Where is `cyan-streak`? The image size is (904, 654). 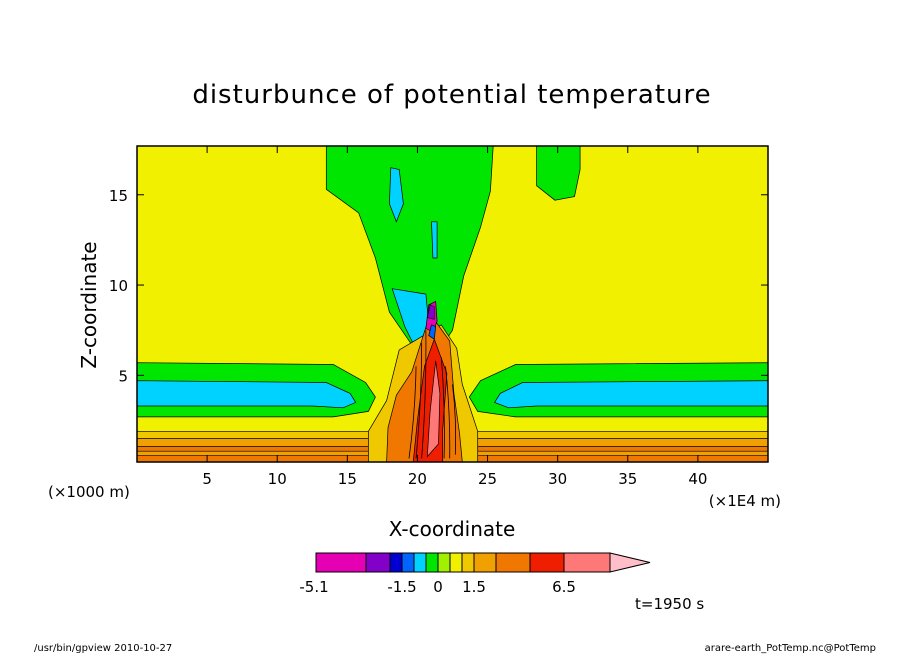 cyan-streak is located at coordinates (434, 240).